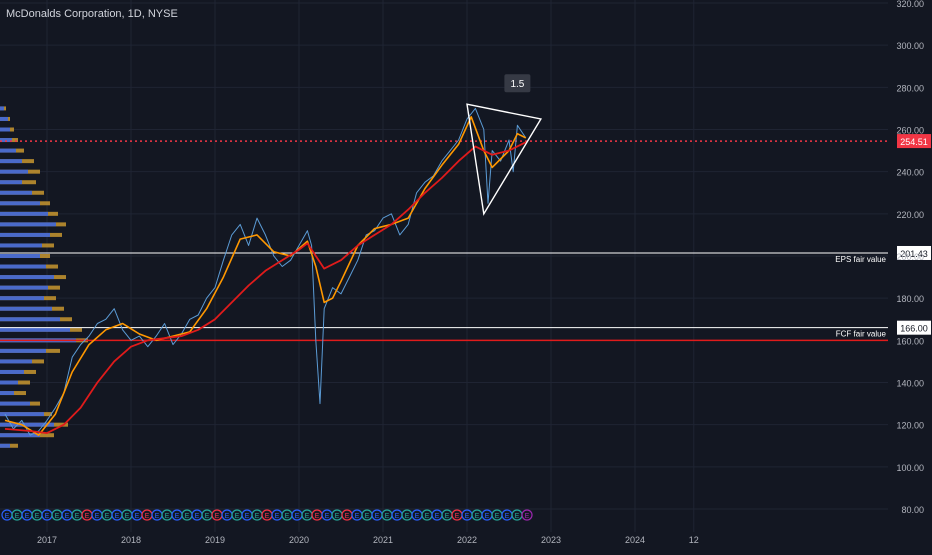  What do you see at coordinates (504, 159) in the screenshot?
I see `triangle-shape` at bounding box center [504, 159].